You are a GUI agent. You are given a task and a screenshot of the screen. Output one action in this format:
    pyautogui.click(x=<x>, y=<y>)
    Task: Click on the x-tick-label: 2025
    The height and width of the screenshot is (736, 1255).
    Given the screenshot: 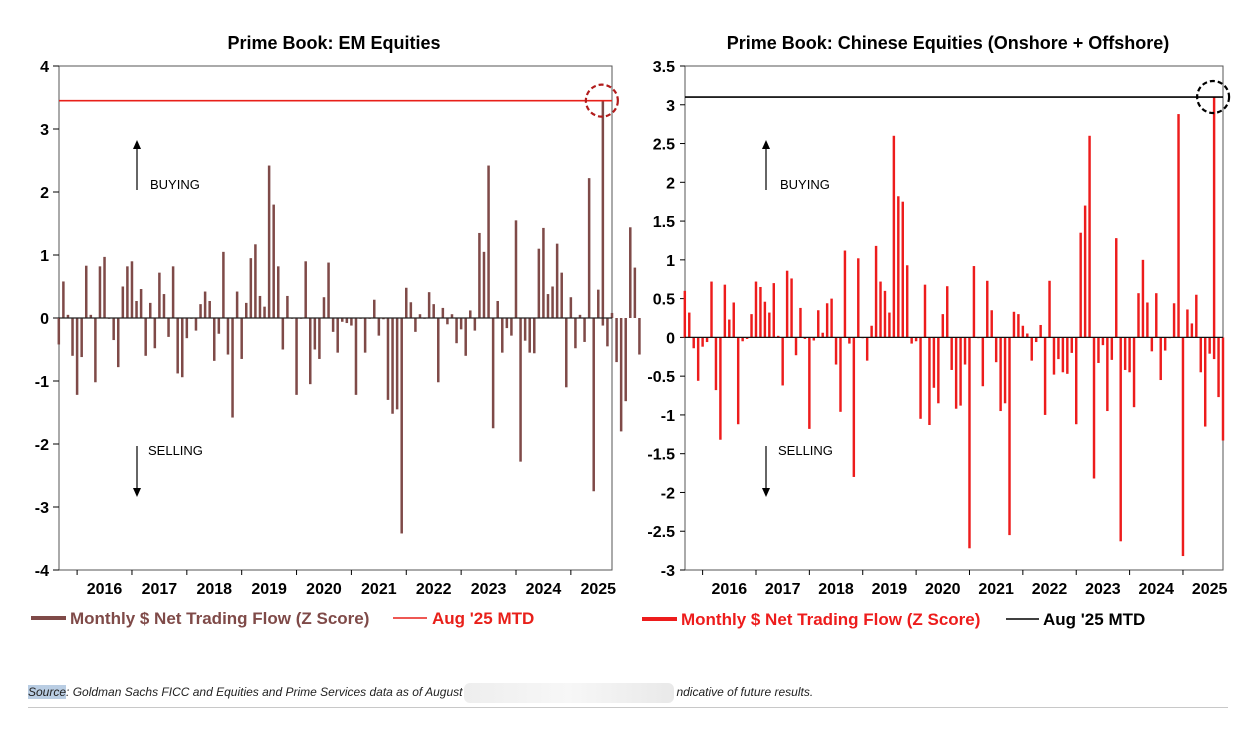 What is the action you would take?
    pyautogui.click(x=1210, y=589)
    